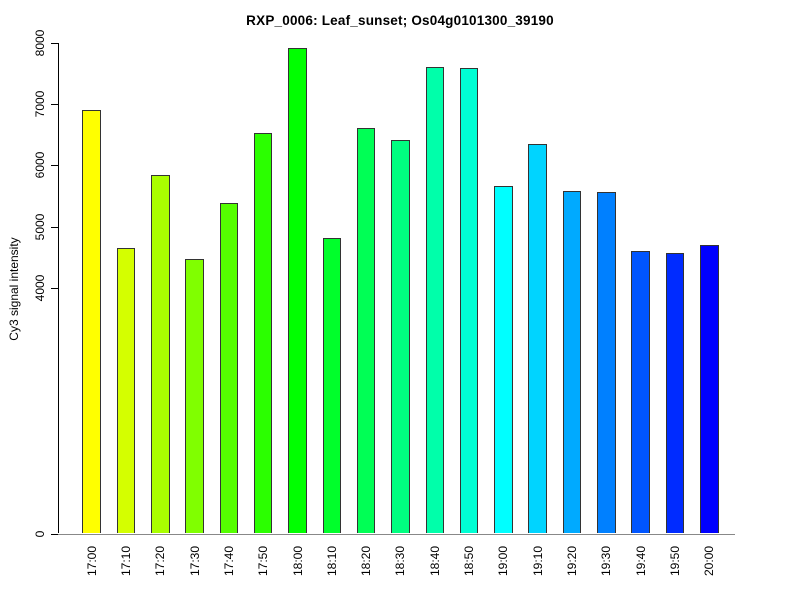  I want to click on bar-17:40, so click(229, 368).